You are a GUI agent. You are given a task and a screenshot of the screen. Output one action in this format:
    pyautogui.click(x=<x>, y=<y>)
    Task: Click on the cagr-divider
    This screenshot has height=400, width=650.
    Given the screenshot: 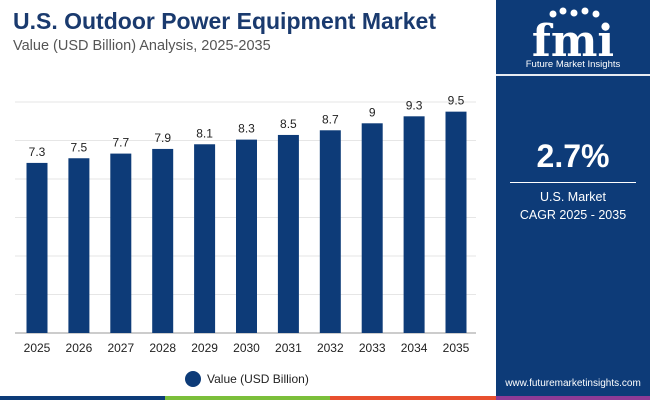 What is the action you would take?
    pyautogui.click(x=573, y=182)
    